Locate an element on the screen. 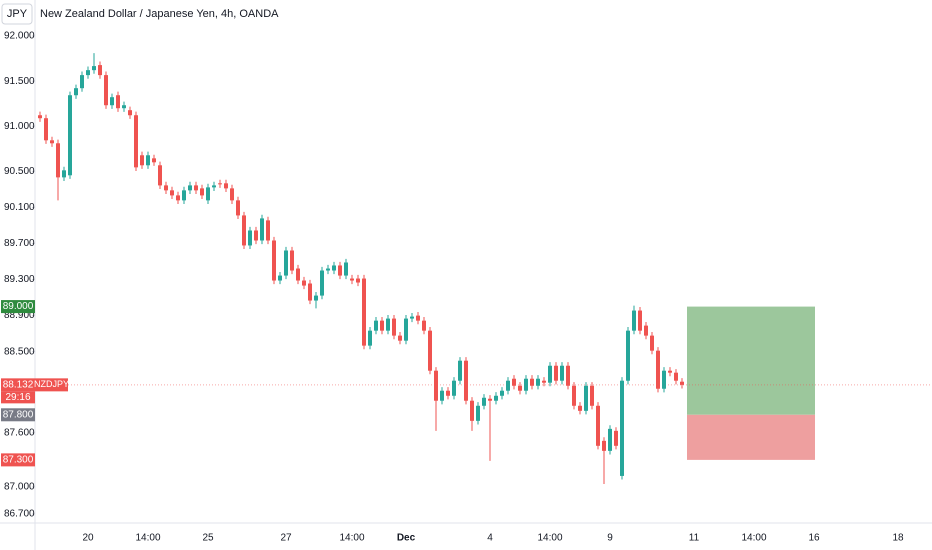 This screenshot has height=550, width=932. x-tick-label: 11 is located at coordinates (694, 538).